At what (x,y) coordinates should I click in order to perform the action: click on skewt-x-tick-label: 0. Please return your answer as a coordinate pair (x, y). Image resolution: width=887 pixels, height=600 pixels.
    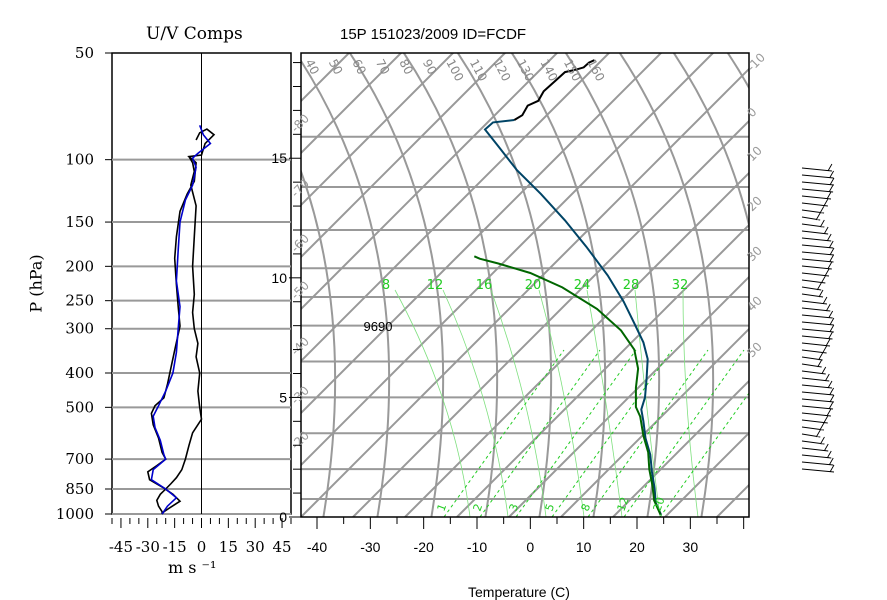
    Looking at the image, I should click on (530, 547).